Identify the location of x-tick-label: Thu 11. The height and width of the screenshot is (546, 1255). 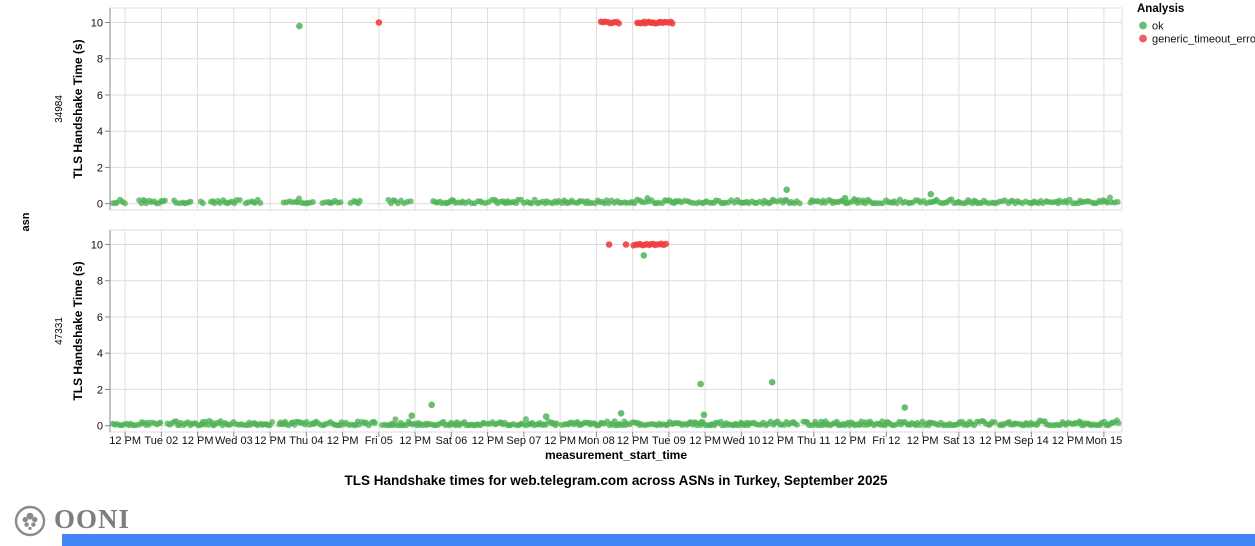
(813, 441).